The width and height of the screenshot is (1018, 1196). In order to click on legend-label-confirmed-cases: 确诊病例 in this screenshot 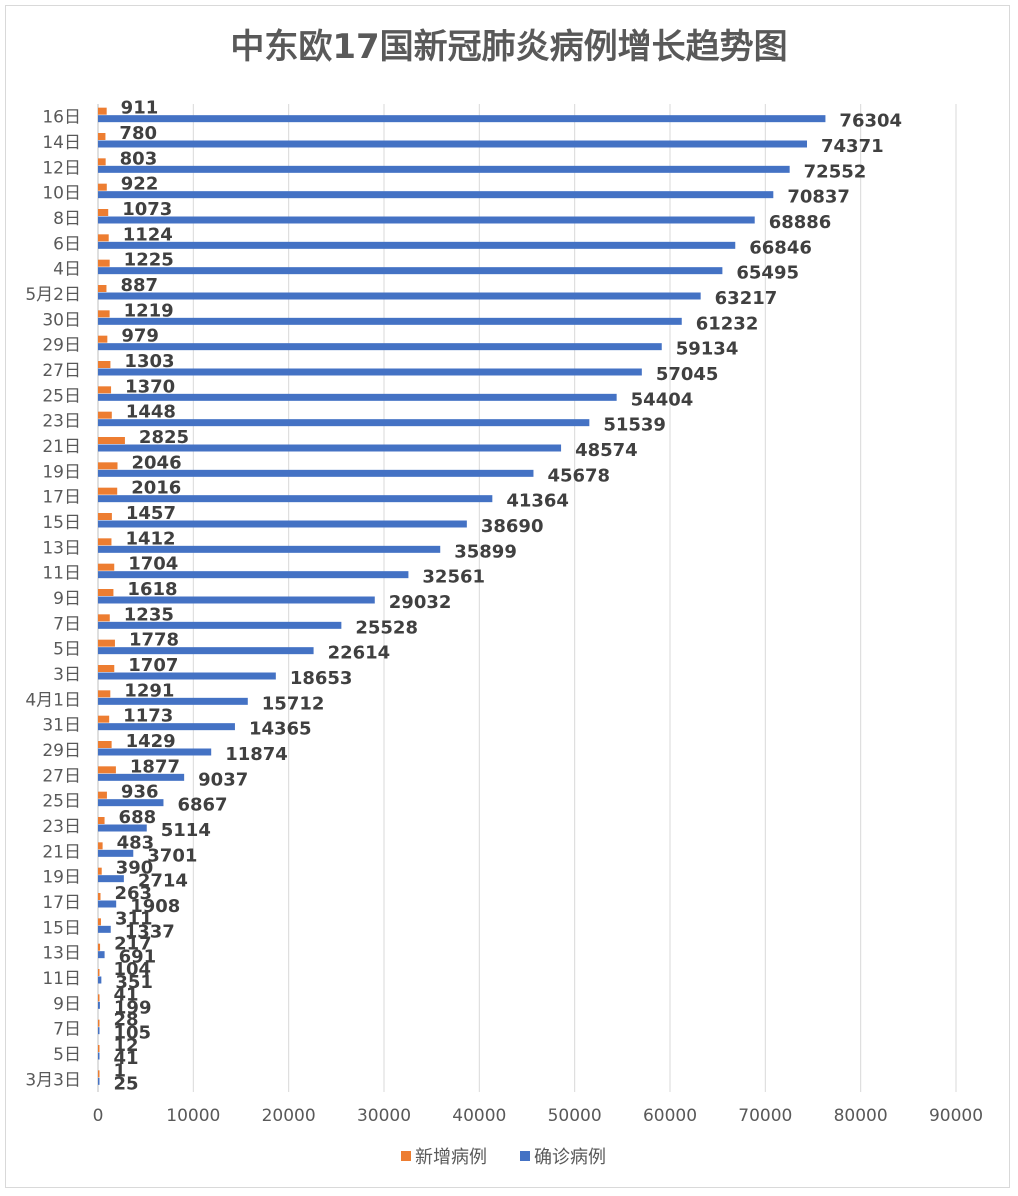, I will do `click(570, 1157)`.